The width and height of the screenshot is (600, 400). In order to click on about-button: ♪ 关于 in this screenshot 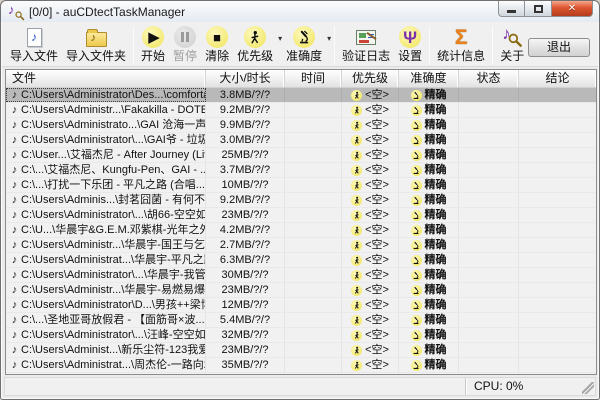, I will do `click(512, 43)`.